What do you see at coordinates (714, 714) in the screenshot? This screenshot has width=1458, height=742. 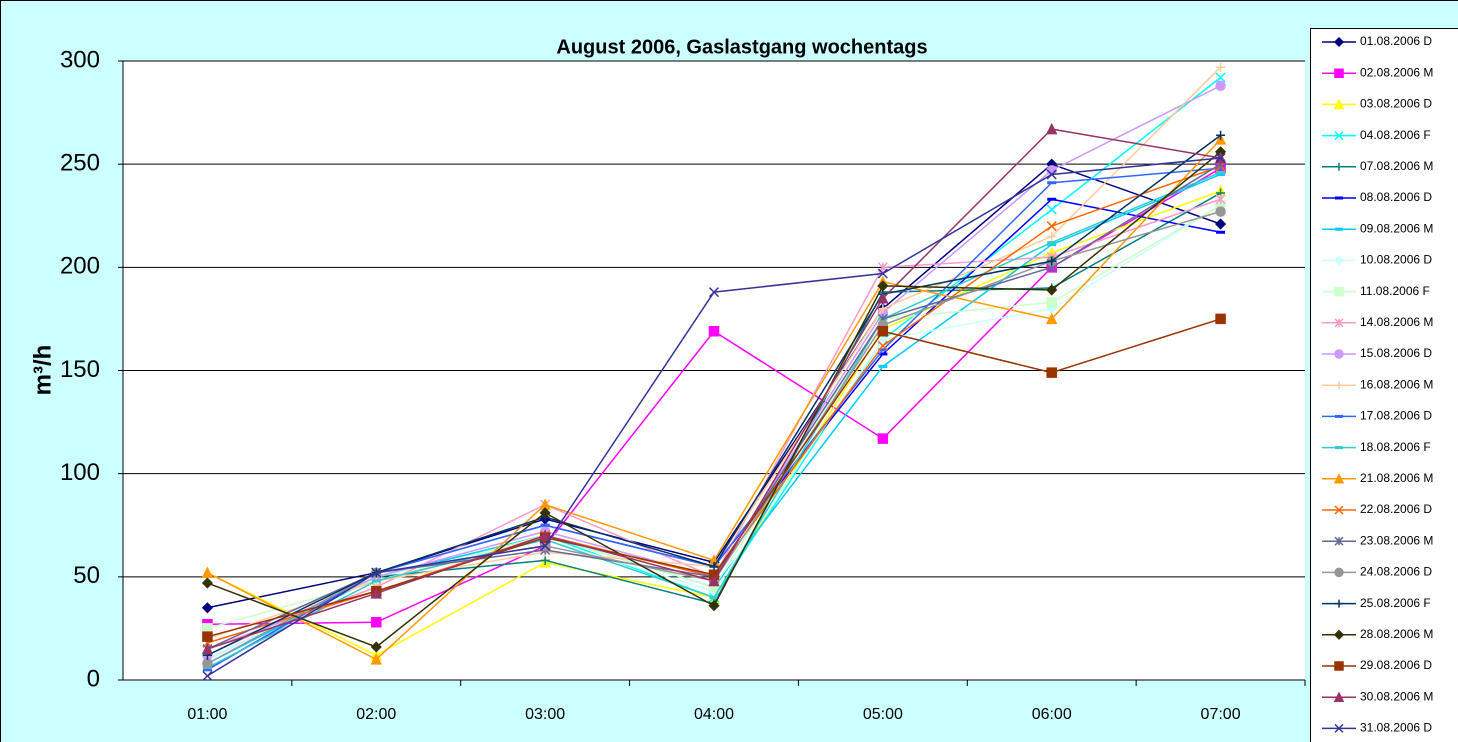 I see `x-tick-label: 04:00` at bounding box center [714, 714].